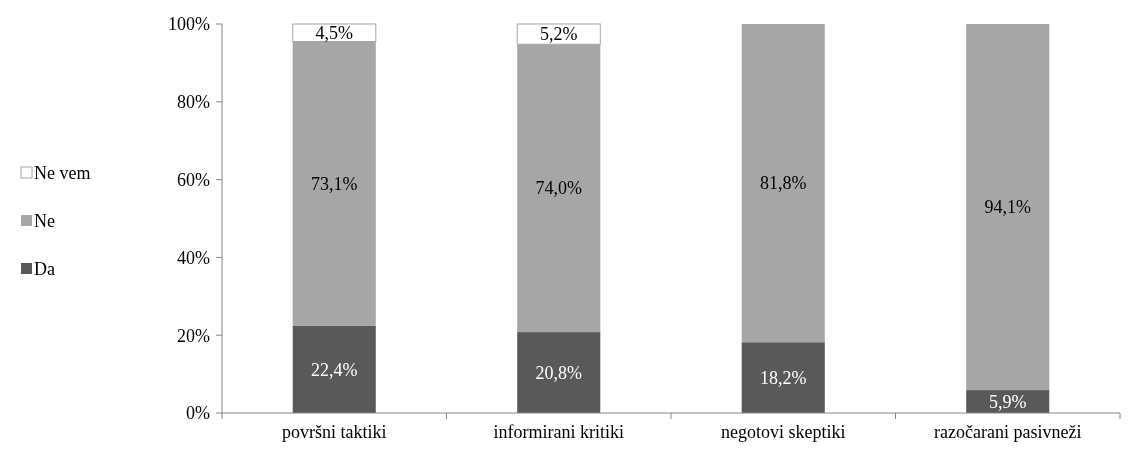 This screenshot has height=454, width=1137. I want to click on y-tick-label: 20%, so click(193, 335).